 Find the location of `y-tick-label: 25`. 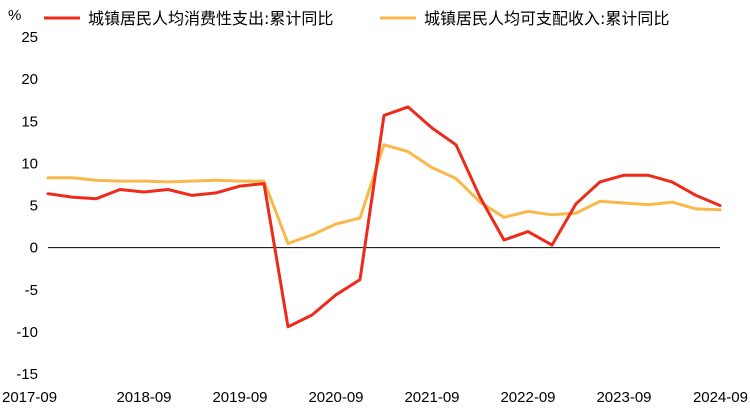

y-tick-label: 25 is located at coordinates (29, 37).